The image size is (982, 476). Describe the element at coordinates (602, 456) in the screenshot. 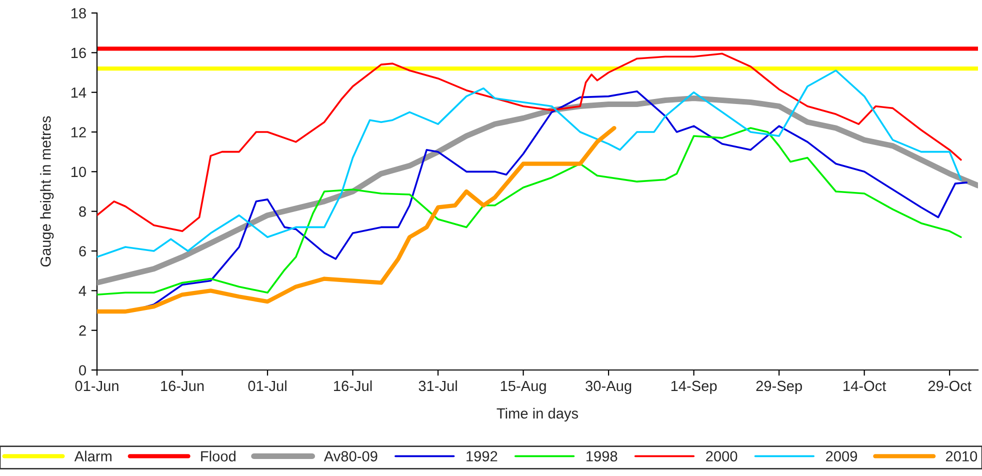

I see `legend-label: 1998` at that location.